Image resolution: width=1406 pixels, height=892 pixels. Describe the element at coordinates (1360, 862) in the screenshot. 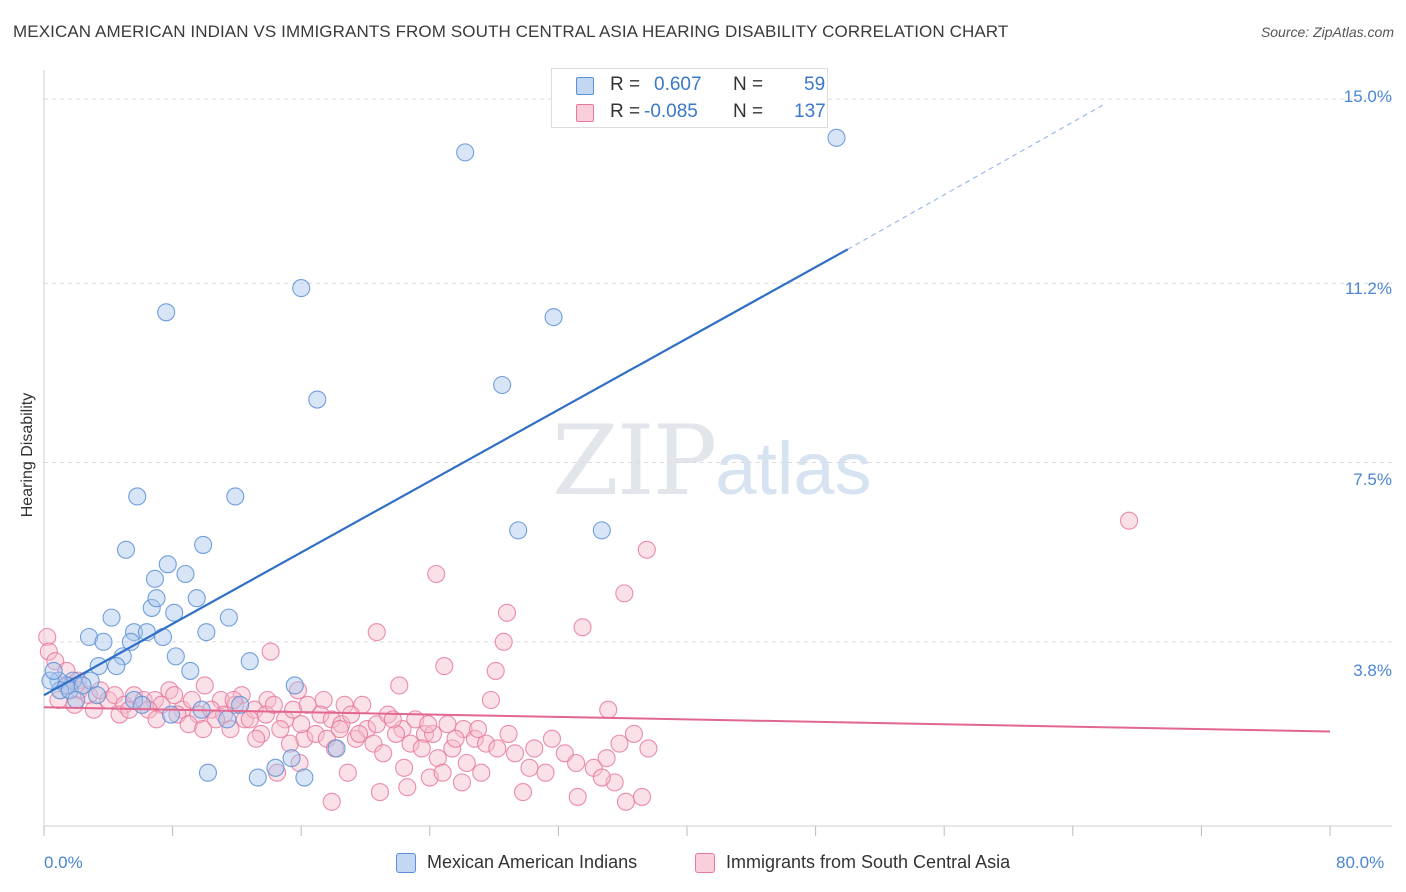

I see `x-tick-label-max: 80.0%` at that location.